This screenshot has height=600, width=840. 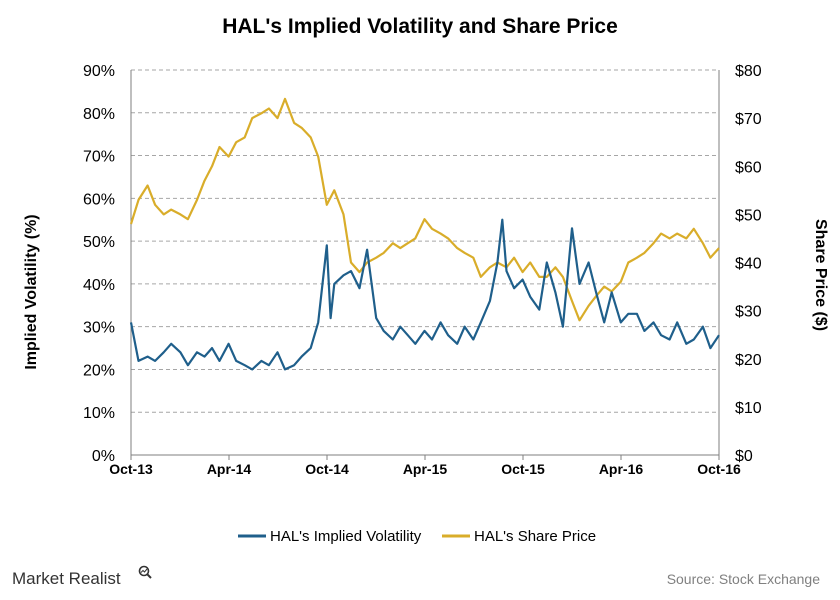 What do you see at coordinates (748, 215) in the screenshot?
I see `y2-tick-label: $50` at bounding box center [748, 215].